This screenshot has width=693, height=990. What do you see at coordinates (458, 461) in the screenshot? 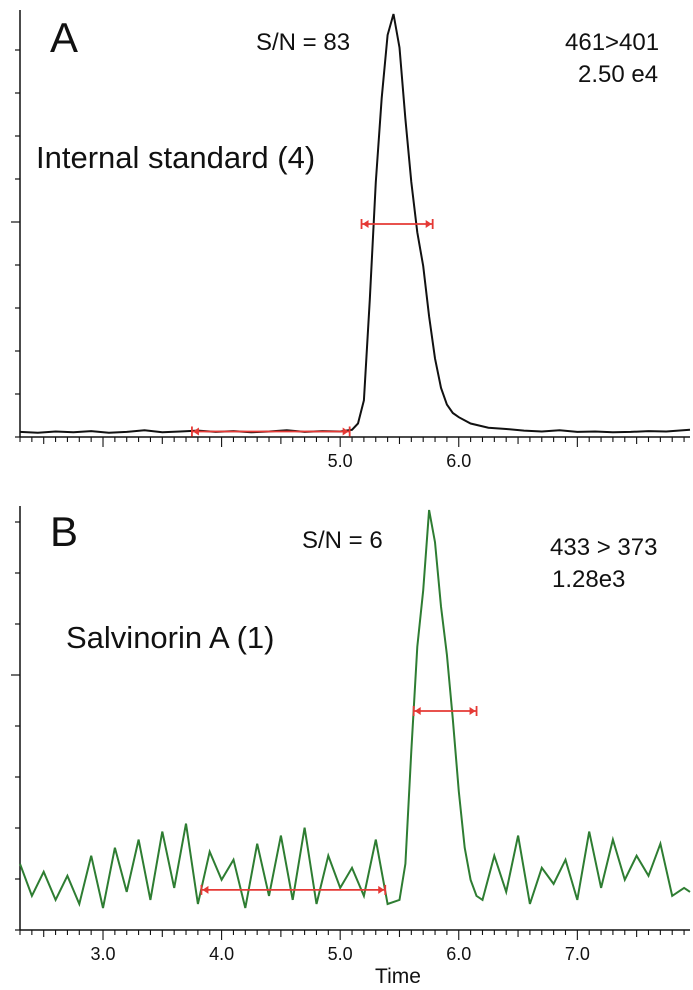
I see `panel-a-x-tick-label: 6.0` at bounding box center [458, 461].